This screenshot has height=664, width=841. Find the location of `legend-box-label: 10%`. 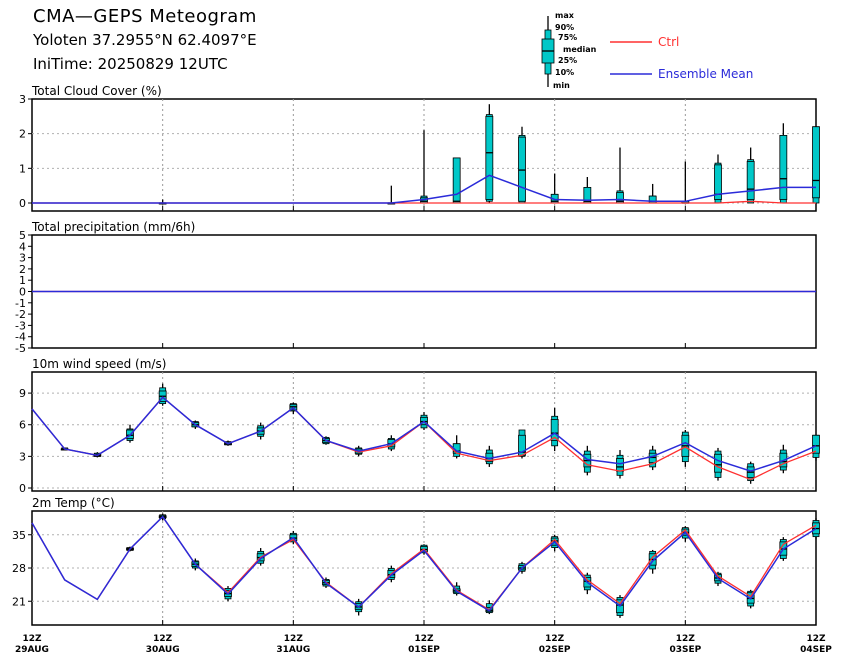

legend-box-label: 10% is located at coordinates (564, 72).